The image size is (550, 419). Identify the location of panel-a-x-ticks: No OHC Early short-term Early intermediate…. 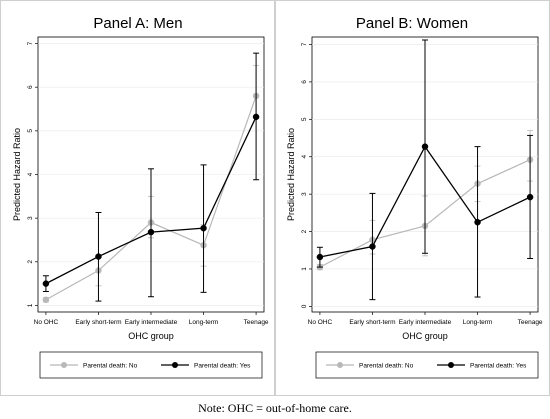
(151, 319).